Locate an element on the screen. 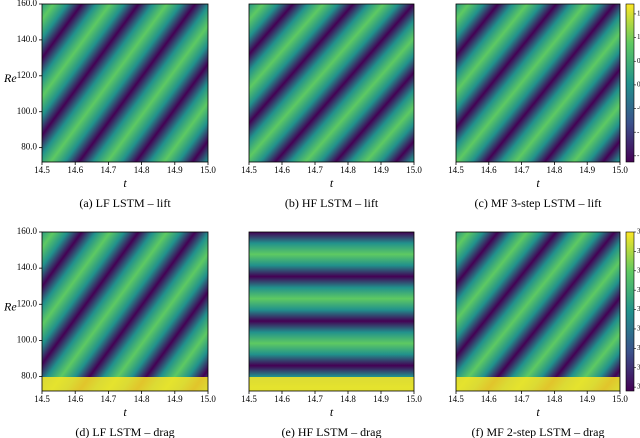 This screenshot has width=640, height=438. colorbar-tick-label: 3.05 is located at coordinates (638, 367).